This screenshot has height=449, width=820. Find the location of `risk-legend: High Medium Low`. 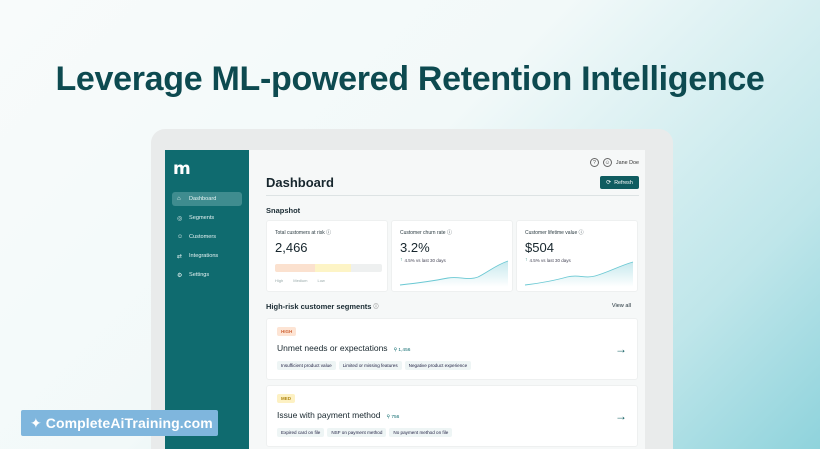

risk-legend: High Medium Low is located at coordinates (300, 280).